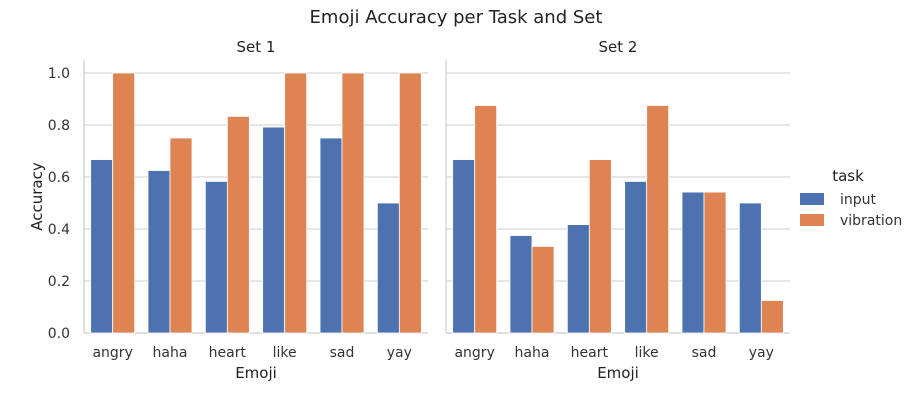  What do you see at coordinates (59, 230) in the screenshot?
I see `y-tick-label: 0.4` at bounding box center [59, 230].